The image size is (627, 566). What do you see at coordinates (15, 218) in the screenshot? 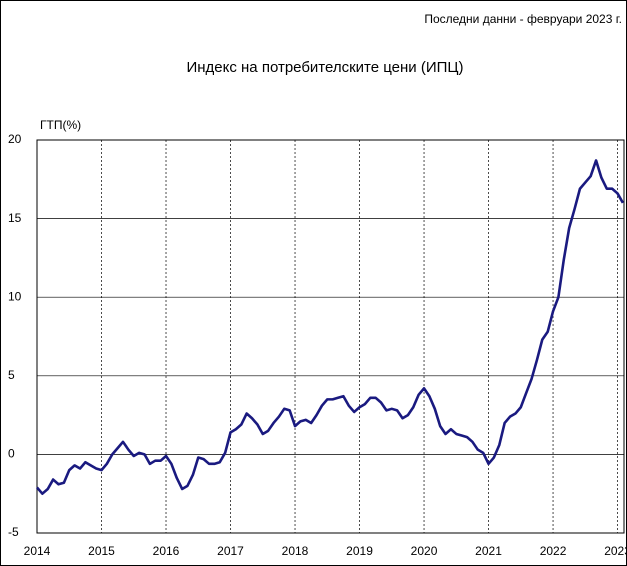
I see `y-tick-label: 15` at bounding box center [15, 218].